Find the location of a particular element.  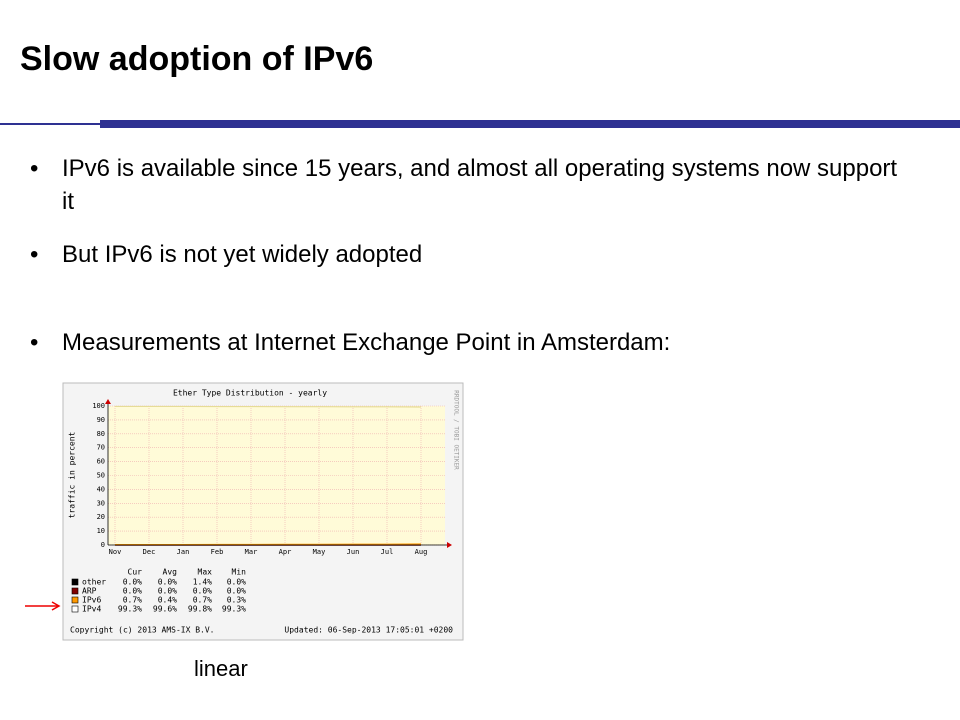

x-tick-label: Jul is located at coordinates (387, 552).